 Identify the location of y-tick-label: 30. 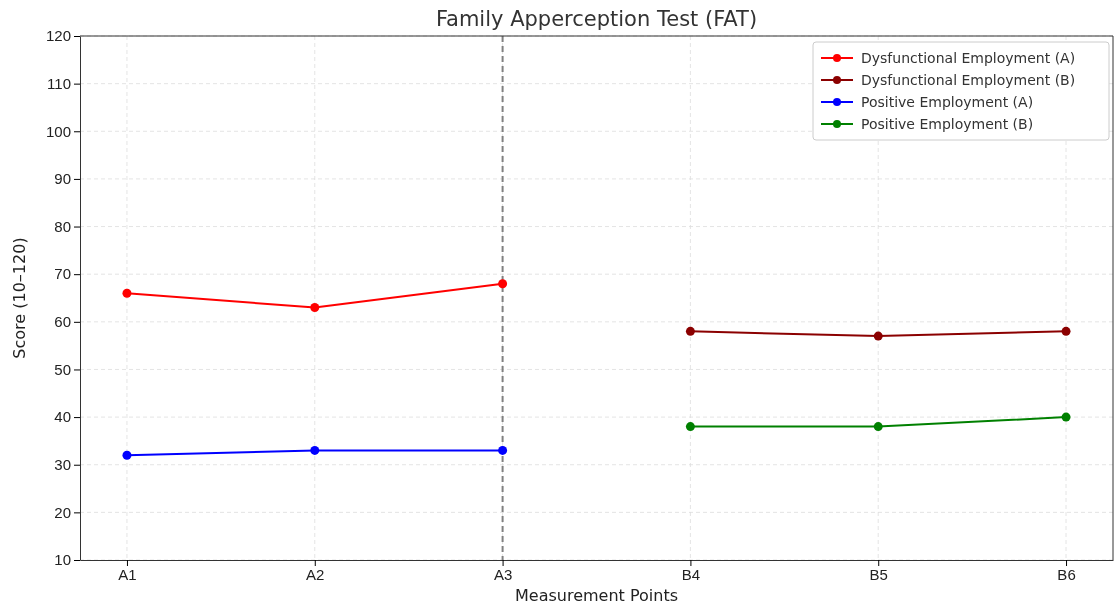
(62, 465).